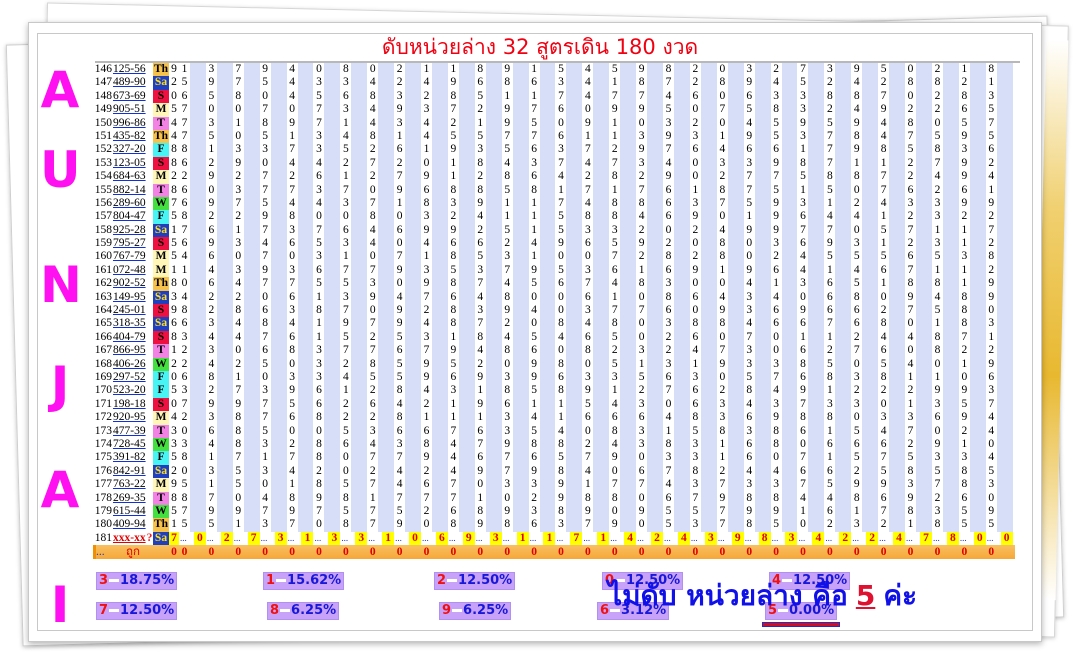 Image resolution: width=1080 pixels, height=652 pixels. Describe the element at coordinates (129, 417) in the screenshot. I see `result-link: 920-95` at that location.